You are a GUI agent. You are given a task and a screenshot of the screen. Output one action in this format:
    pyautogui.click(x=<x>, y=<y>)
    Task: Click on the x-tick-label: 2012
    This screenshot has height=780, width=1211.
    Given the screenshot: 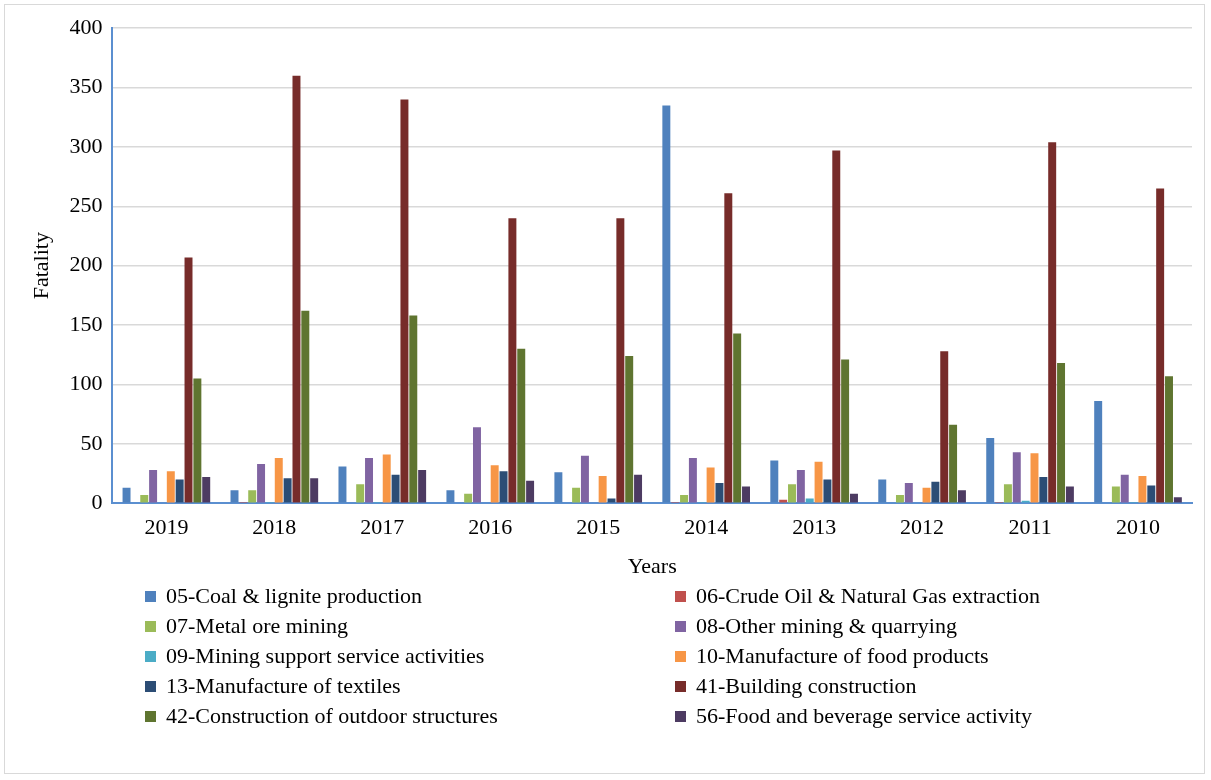 What is the action you would take?
    pyautogui.click(x=922, y=527)
    